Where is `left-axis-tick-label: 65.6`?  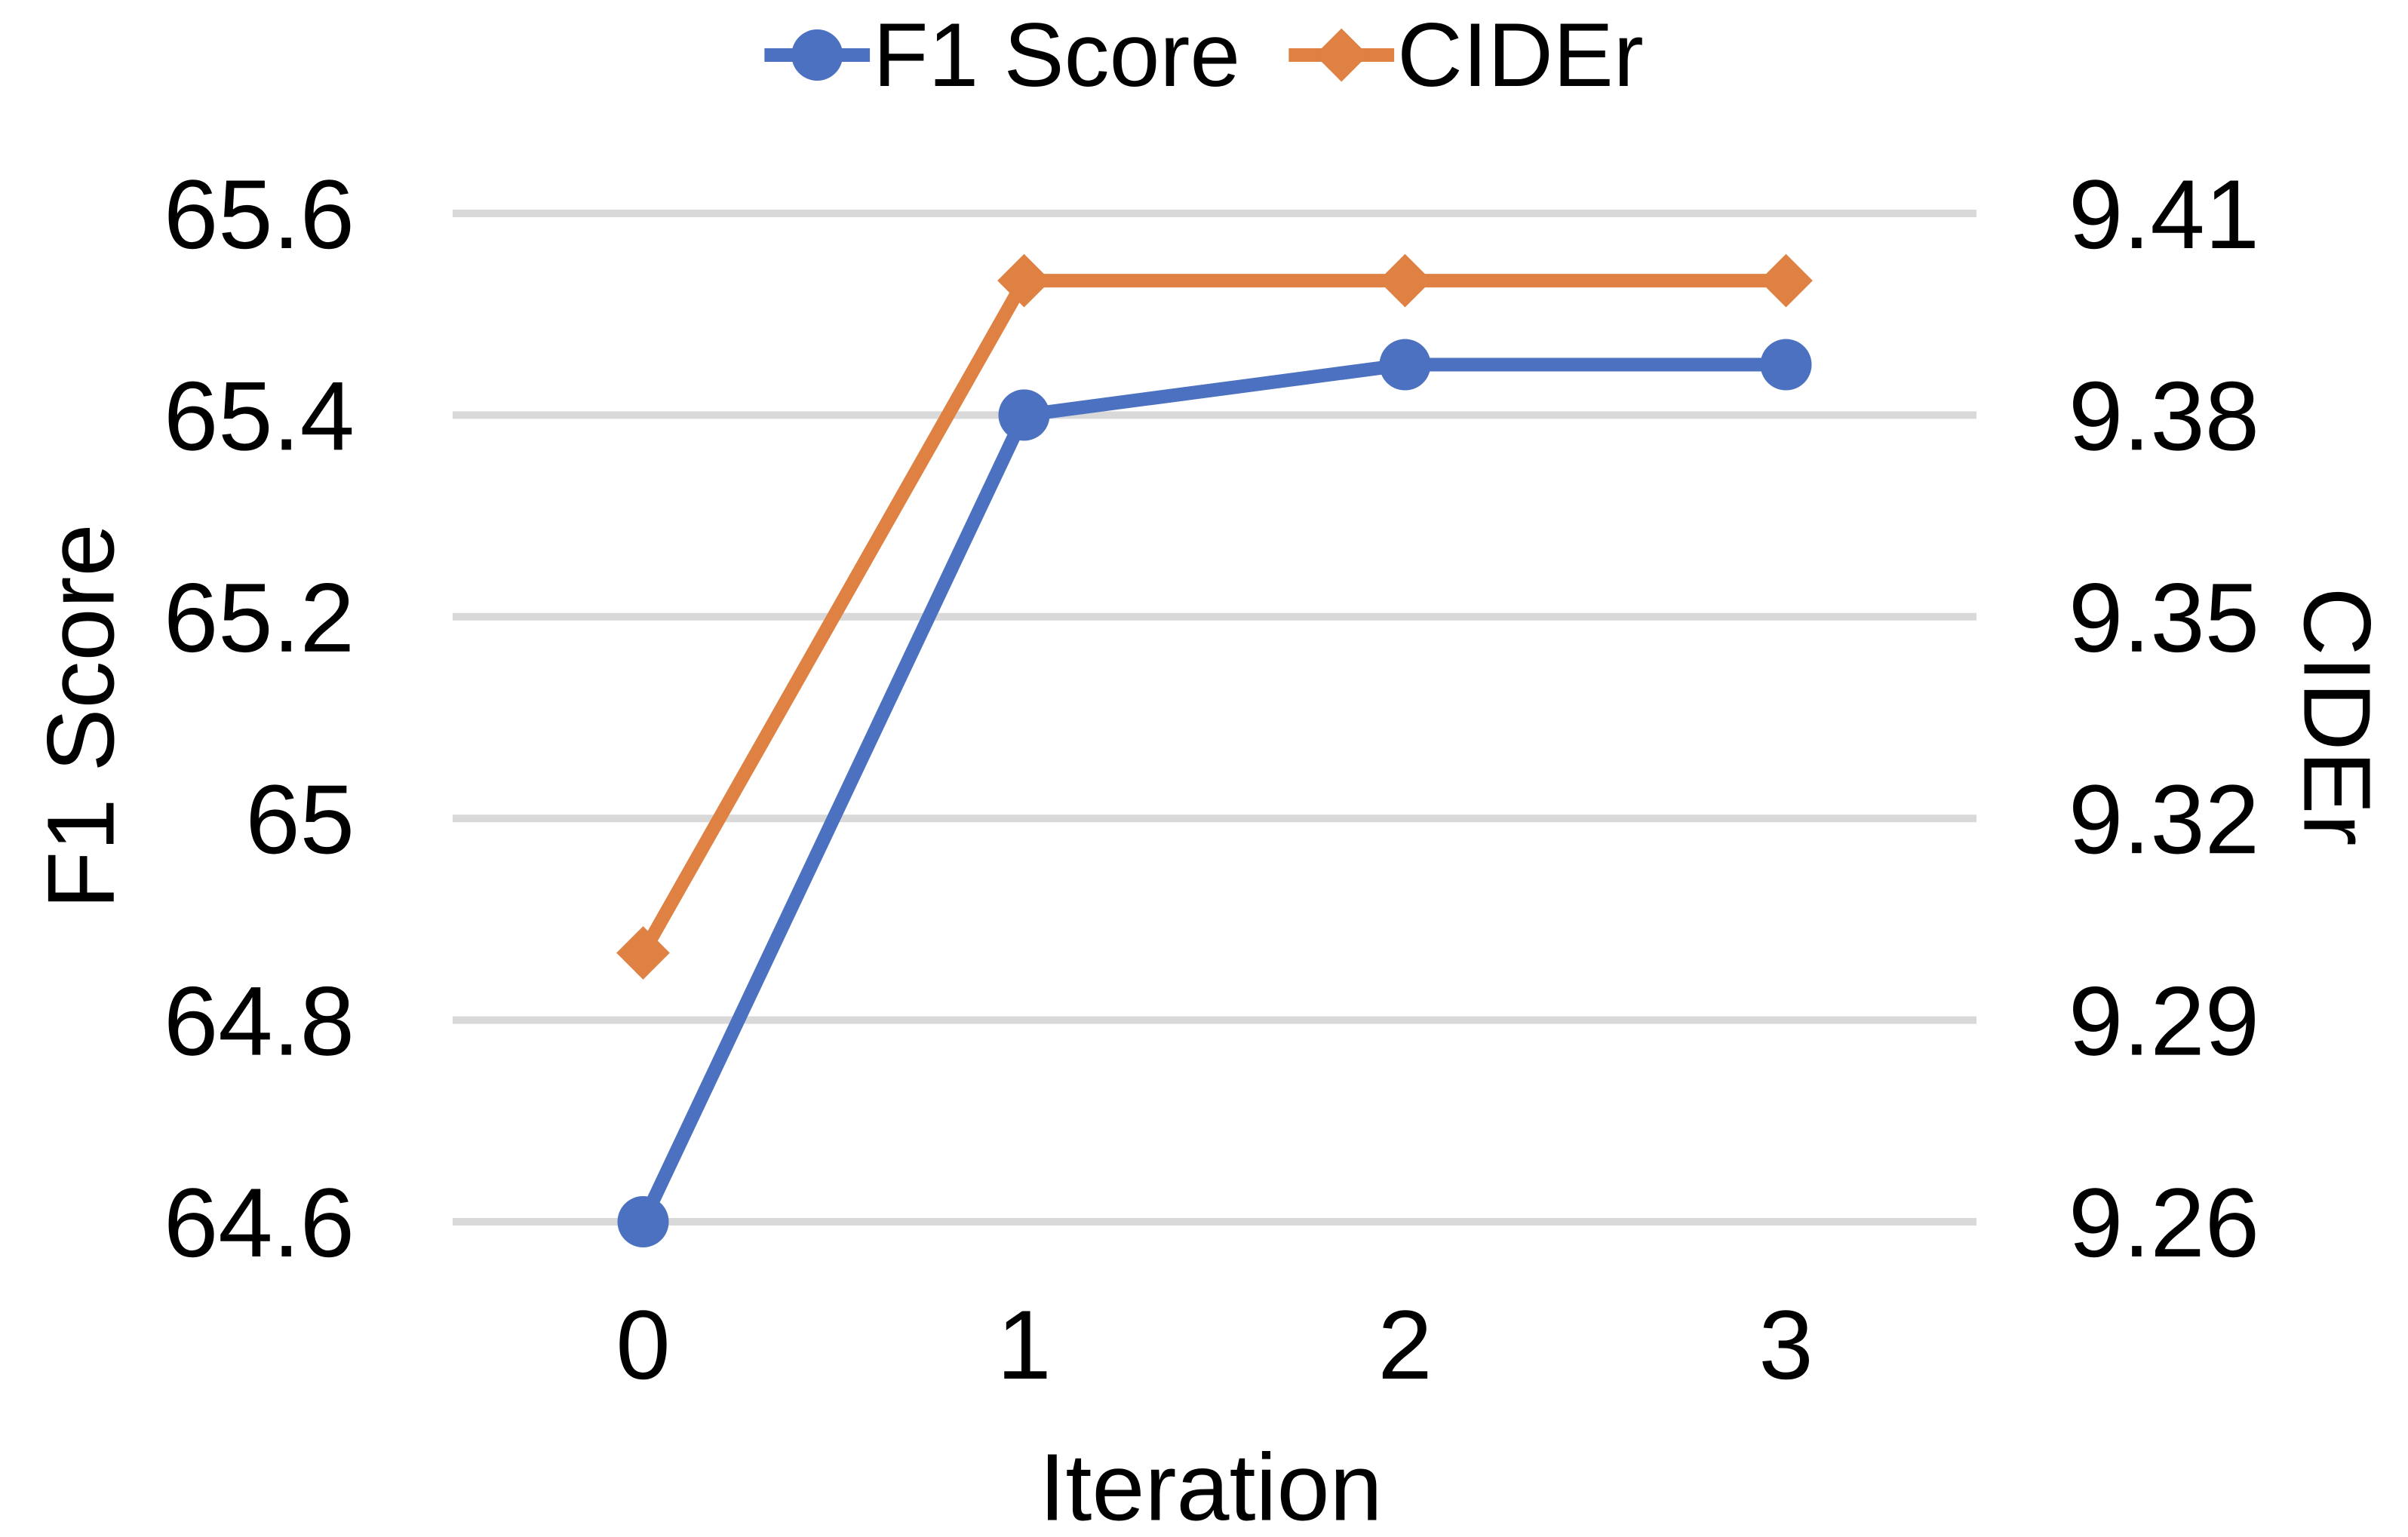
left-axis-tick-label: 65.6 is located at coordinates (259, 214).